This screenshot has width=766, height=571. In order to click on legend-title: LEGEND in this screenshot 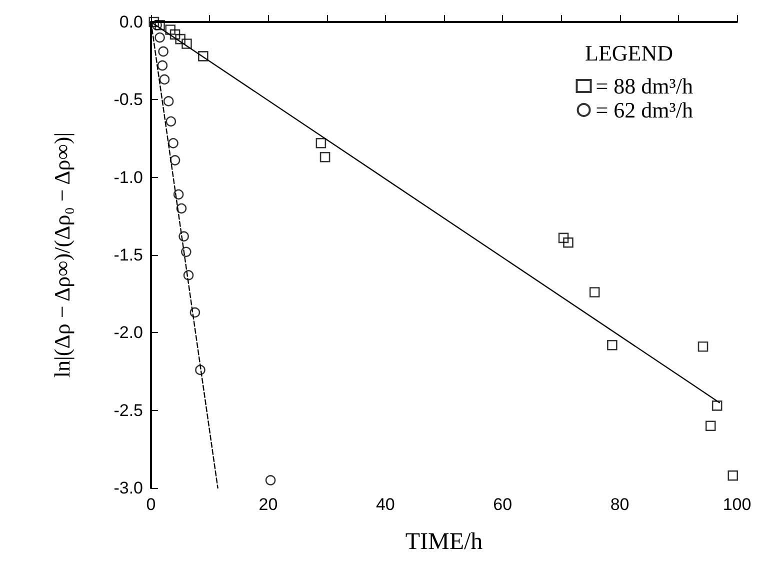, I will do `click(629, 53)`.